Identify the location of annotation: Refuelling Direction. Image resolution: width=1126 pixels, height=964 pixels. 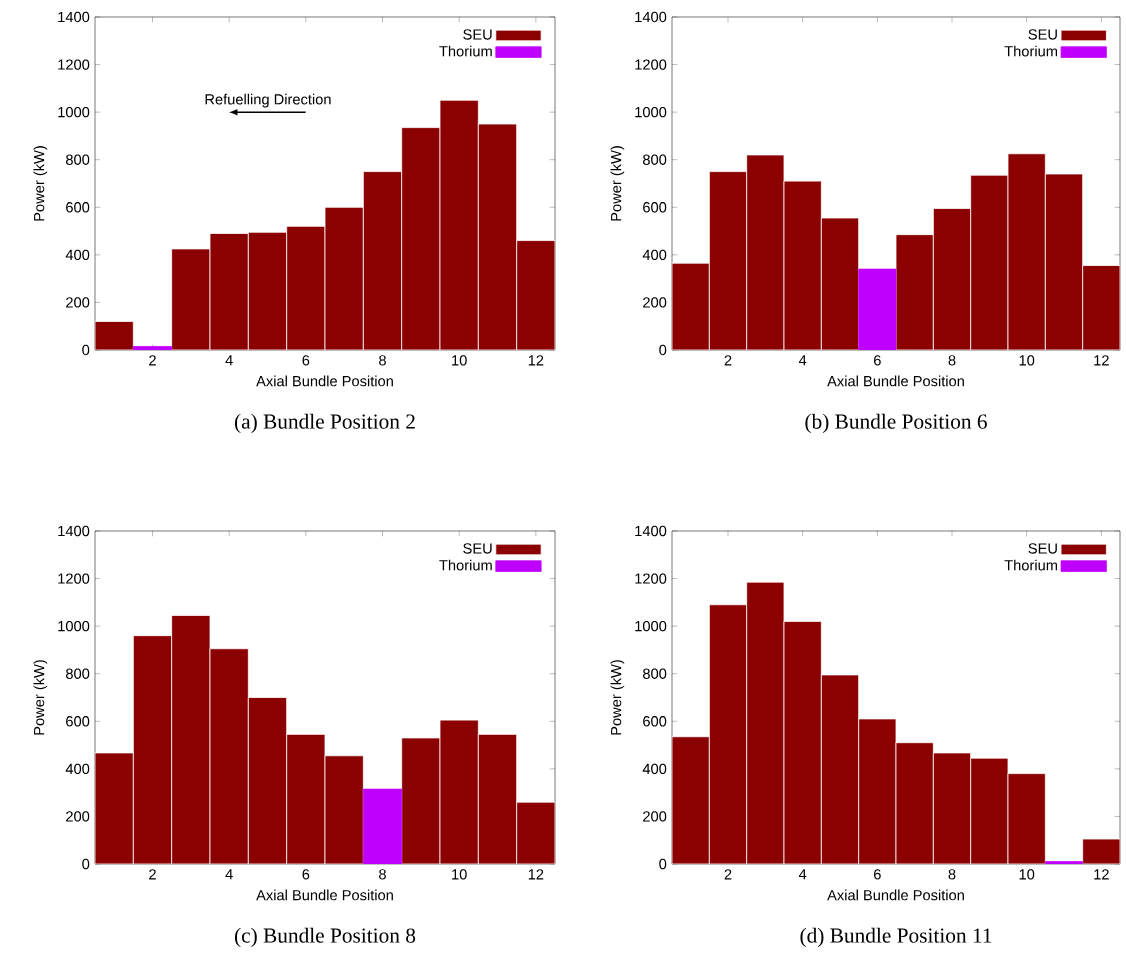
(268, 100).